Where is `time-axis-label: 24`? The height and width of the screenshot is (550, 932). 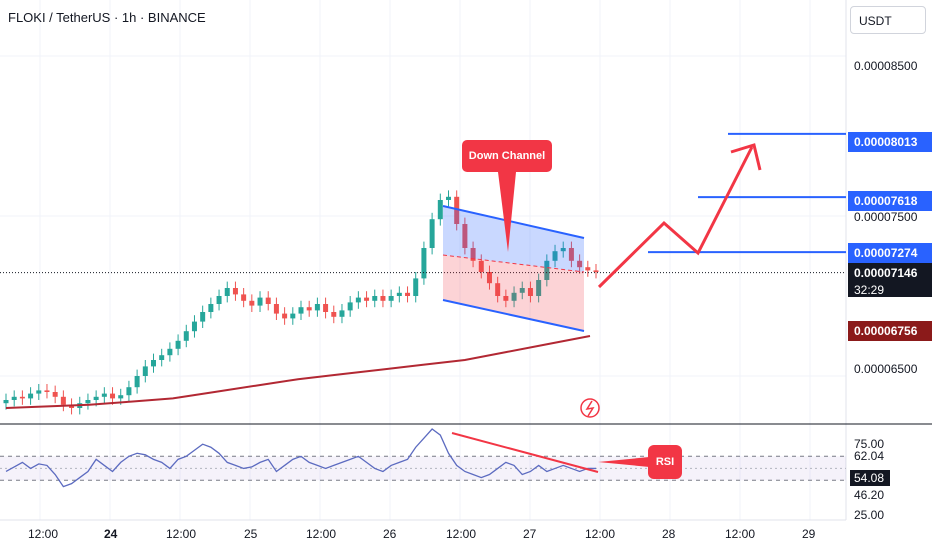 time-axis-label: 24 is located at coordinates (111, 534).